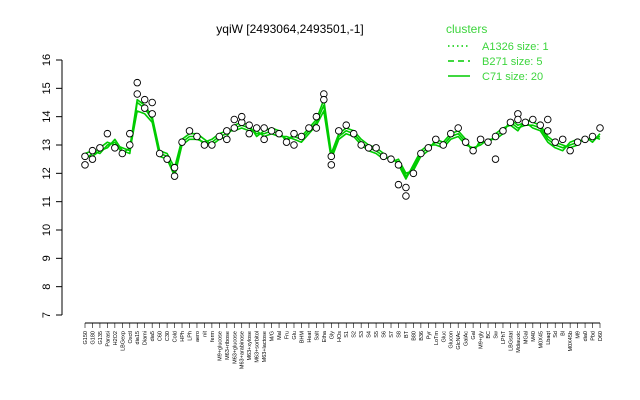 The height and width of the screenshot is (400, 640). What do you see at coordinates (422, 336) in the screenshot?
I see `x-tick-label: B36` at bounding box center [422, 336].